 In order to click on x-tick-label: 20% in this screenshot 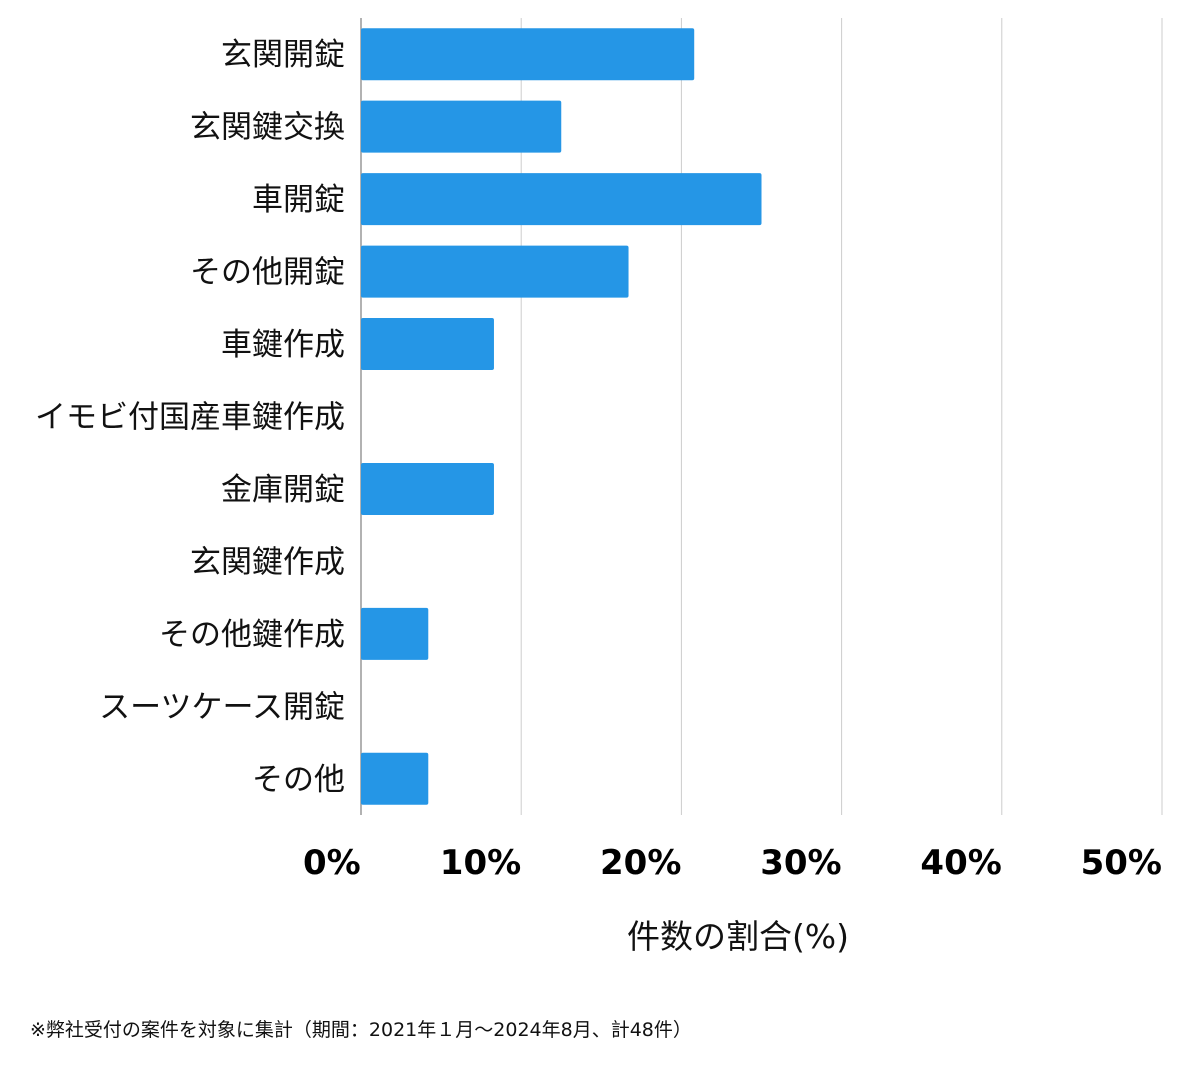, I will do `click(640, 863)`.